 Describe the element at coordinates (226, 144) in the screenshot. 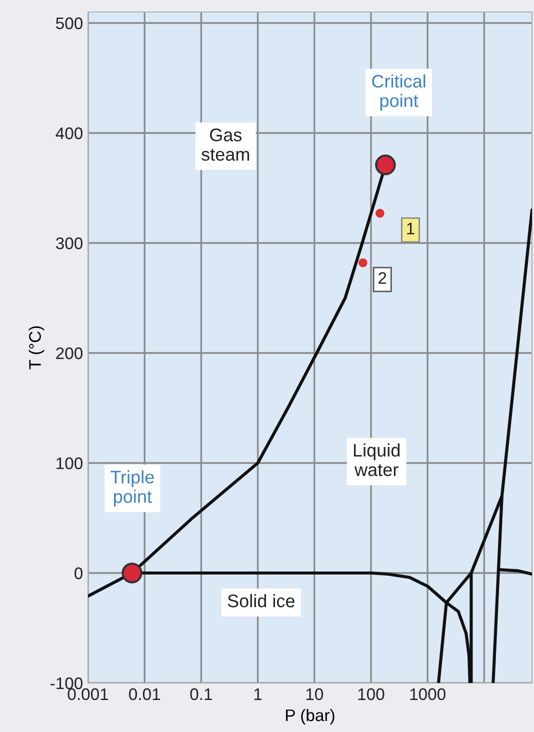

I see `annotation: Gas steam` at that location.